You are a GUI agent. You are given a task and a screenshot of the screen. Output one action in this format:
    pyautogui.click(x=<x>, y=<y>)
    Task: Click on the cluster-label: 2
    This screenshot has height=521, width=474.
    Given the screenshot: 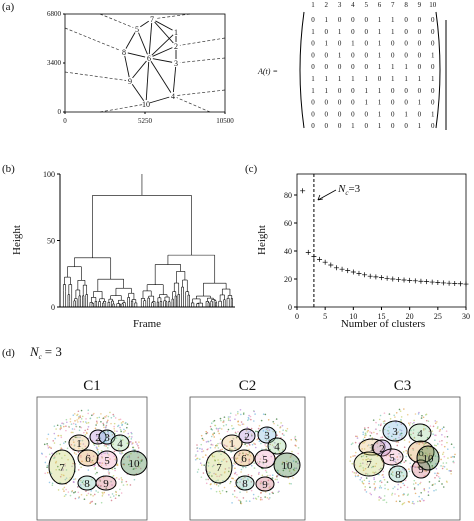 What is the action you would take?
    pyautogui.click(x=382, y=449)
    